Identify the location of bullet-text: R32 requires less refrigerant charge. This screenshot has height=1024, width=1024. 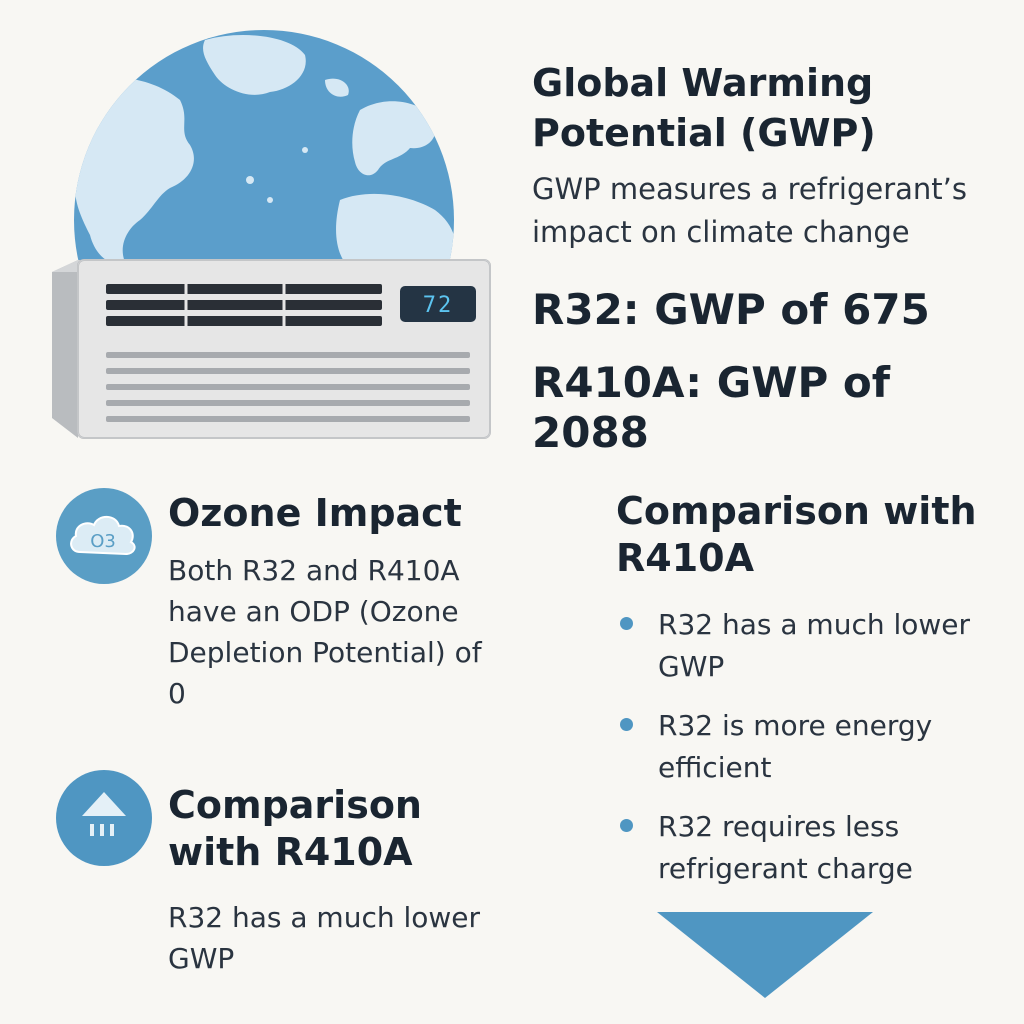
(785, 847).